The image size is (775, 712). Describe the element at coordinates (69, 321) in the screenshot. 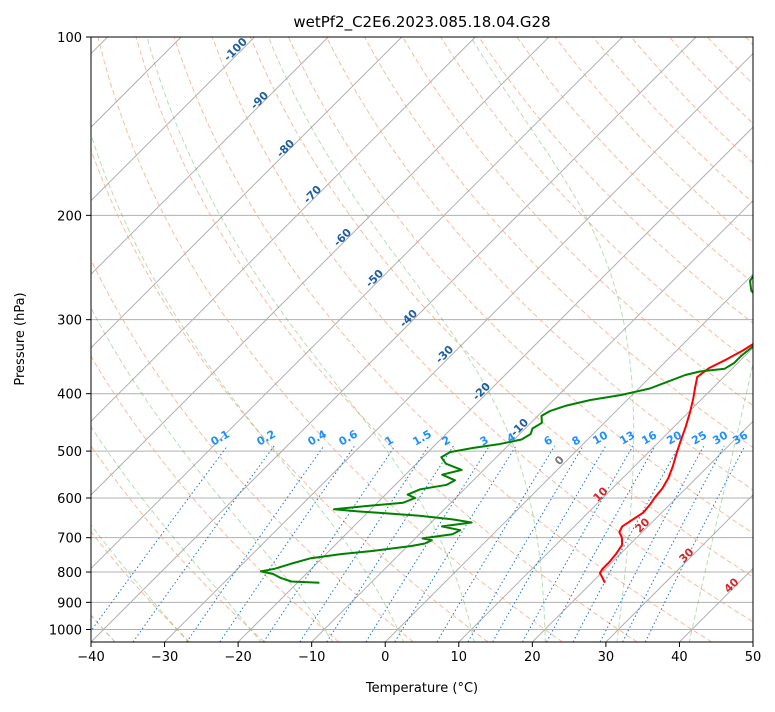

I see `y-tick-label: 300` at that location.